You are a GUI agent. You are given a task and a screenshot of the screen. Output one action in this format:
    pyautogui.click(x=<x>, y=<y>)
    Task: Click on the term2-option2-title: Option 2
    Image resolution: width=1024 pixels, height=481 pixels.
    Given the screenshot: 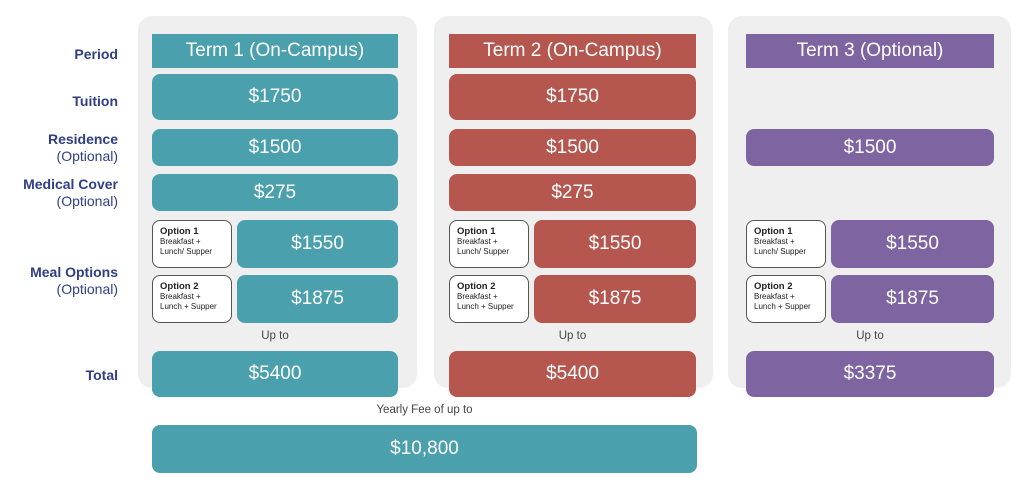 What is the action you would take?
    pyautogui.click(x=476, y=286)
    